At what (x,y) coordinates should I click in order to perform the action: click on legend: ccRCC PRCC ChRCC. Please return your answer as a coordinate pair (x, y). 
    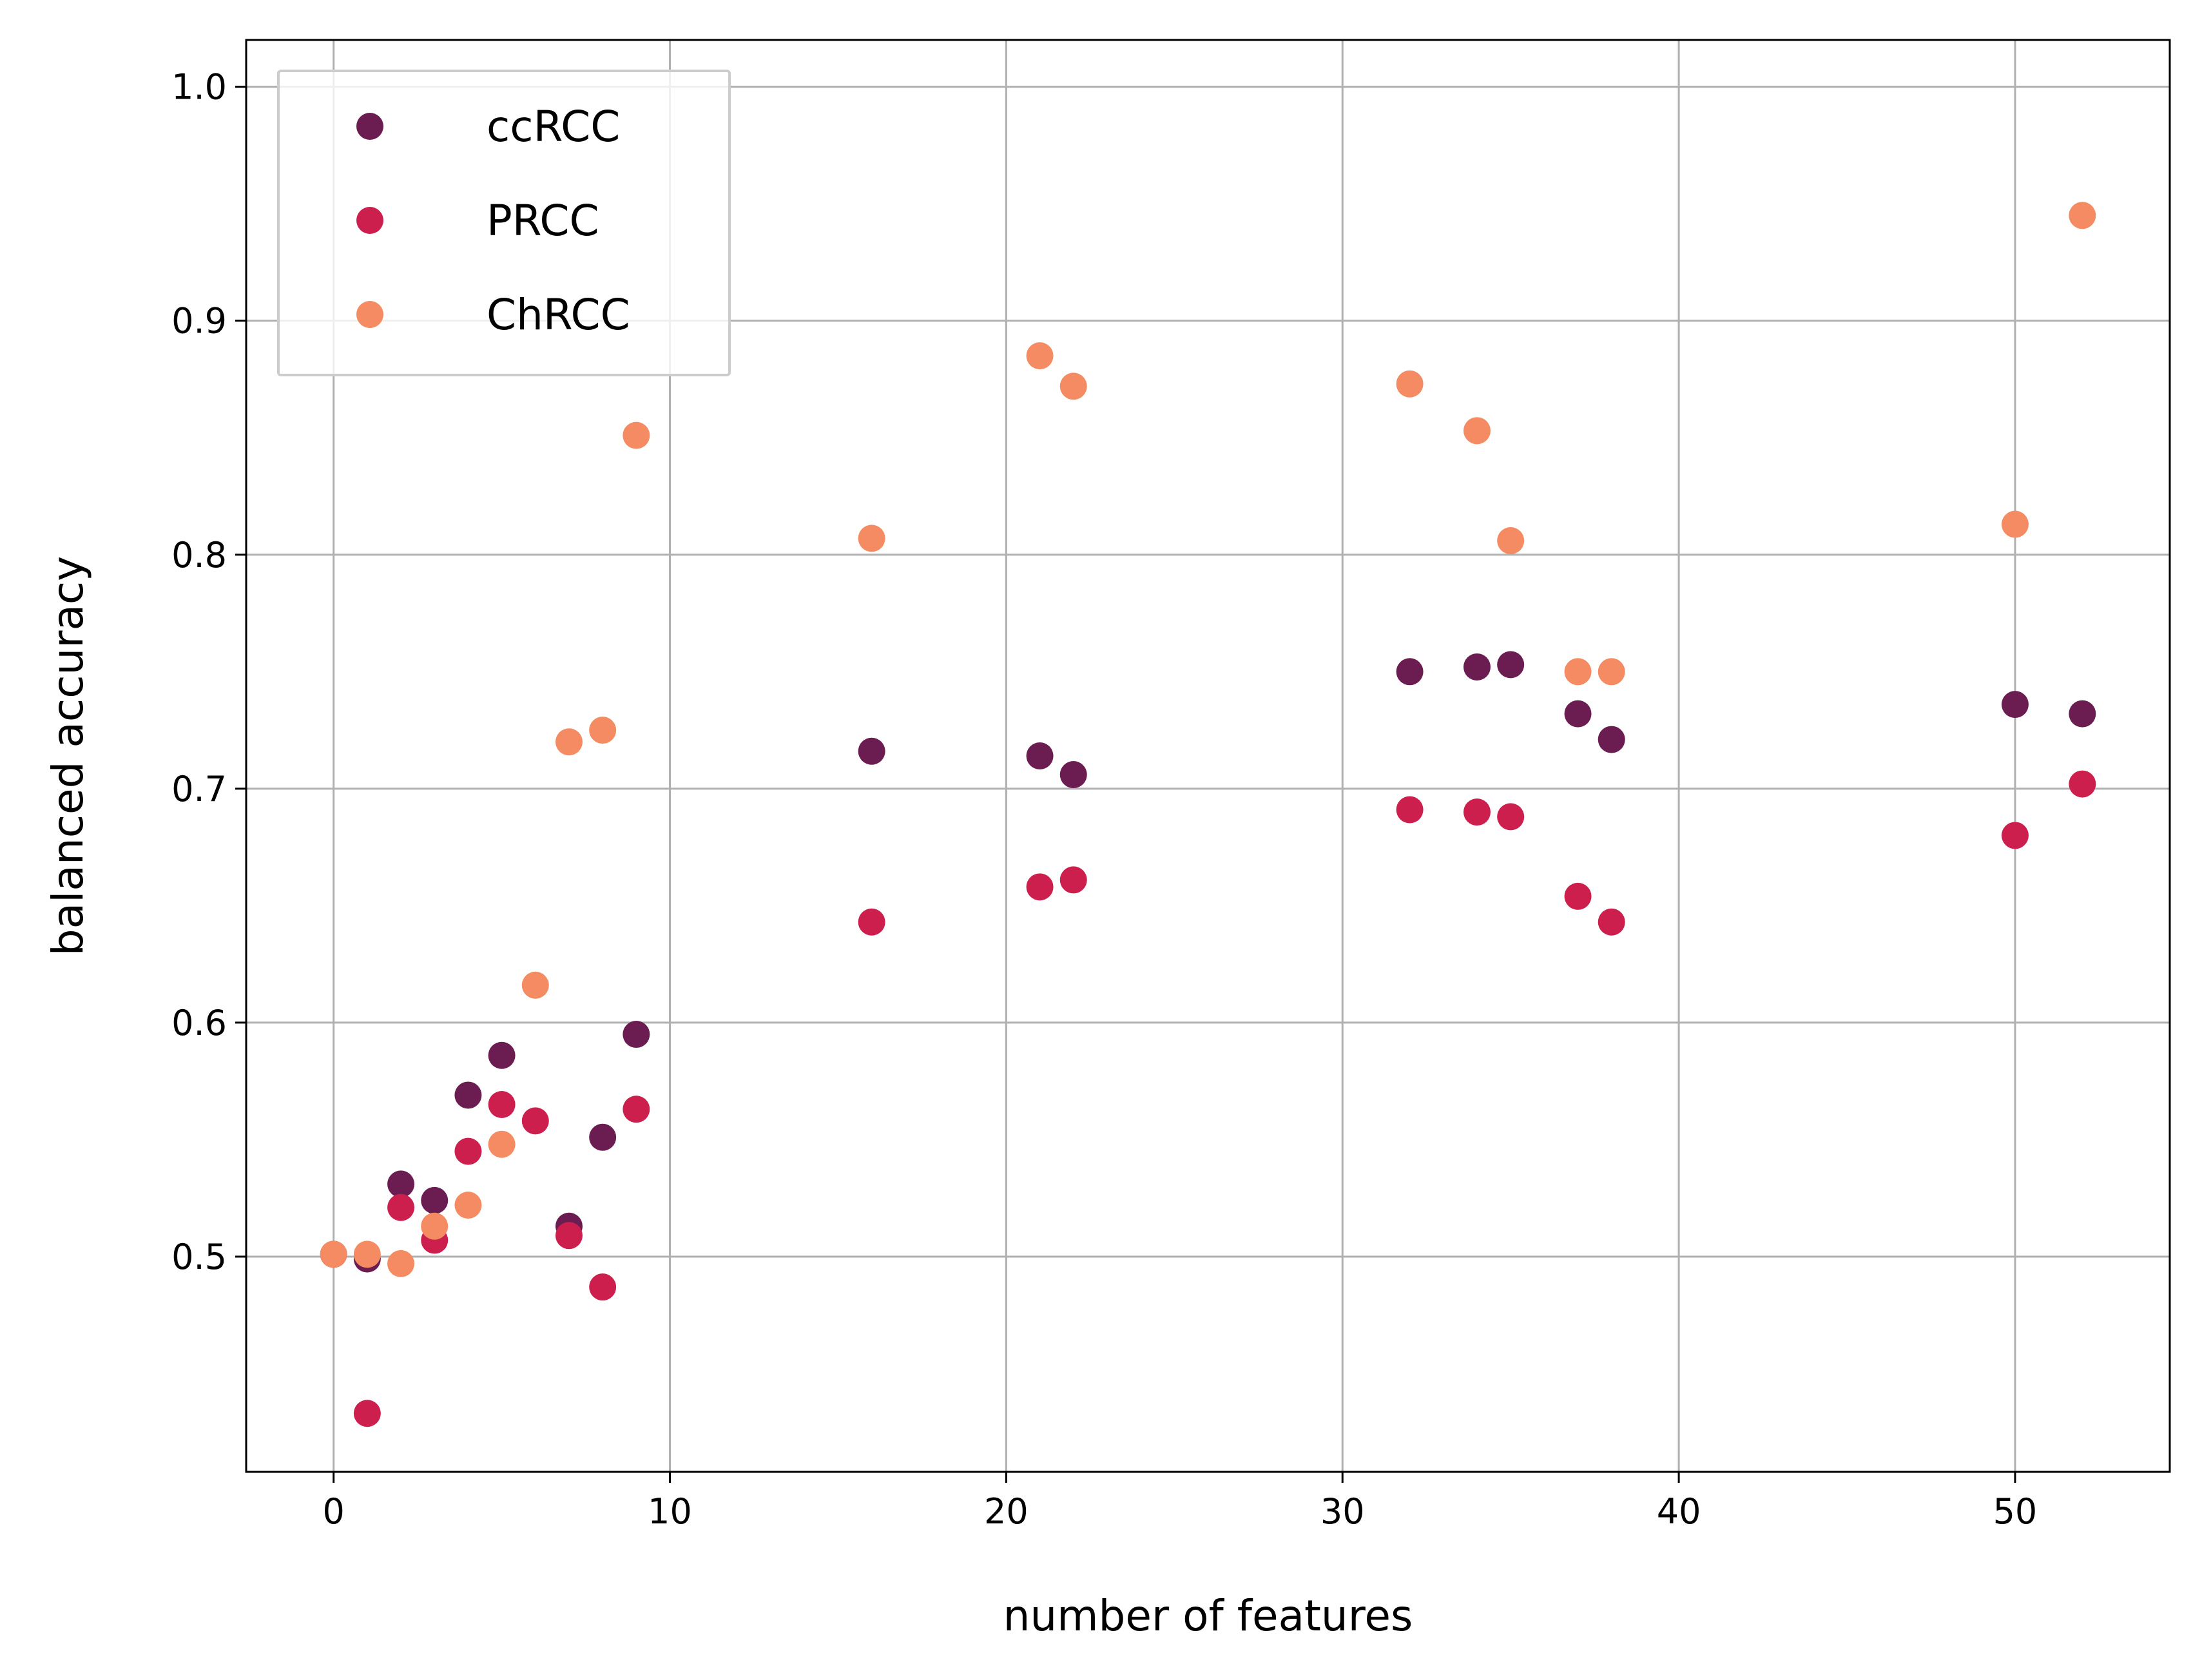
    Looking at the image, I should click on (504, 223).